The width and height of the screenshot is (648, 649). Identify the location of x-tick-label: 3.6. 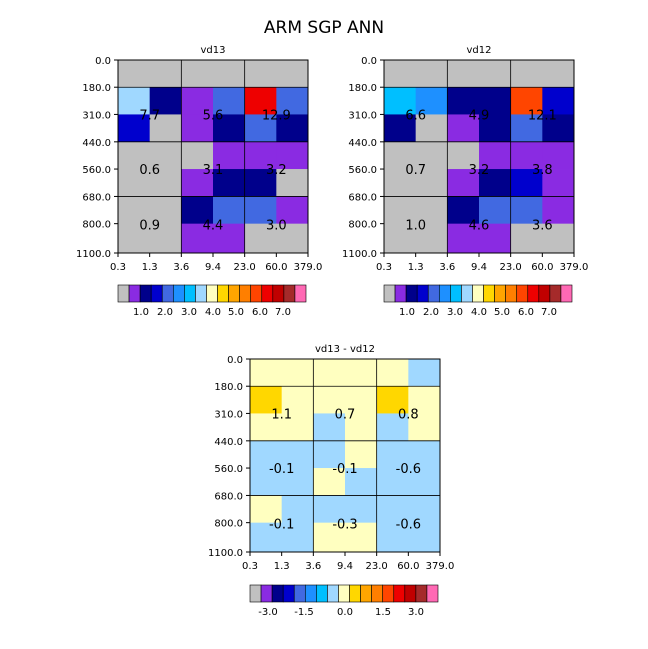
(313, 566).